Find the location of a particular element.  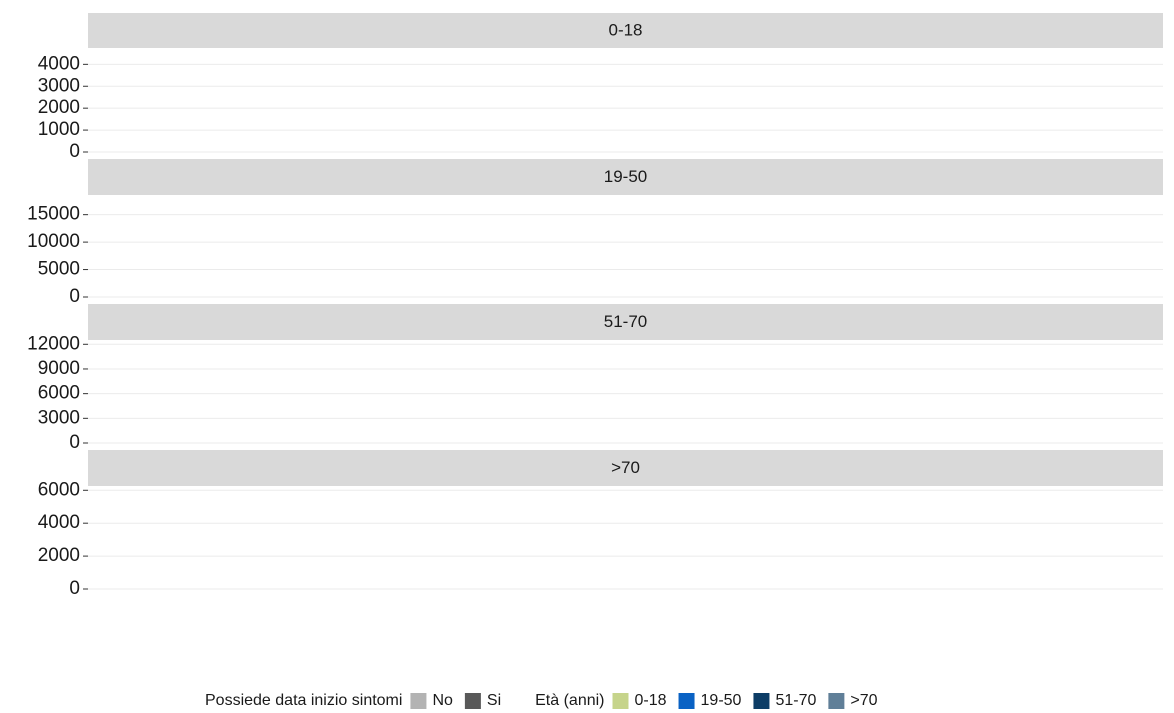

legend-label: 19-50 is located at coordinates (721, 700).